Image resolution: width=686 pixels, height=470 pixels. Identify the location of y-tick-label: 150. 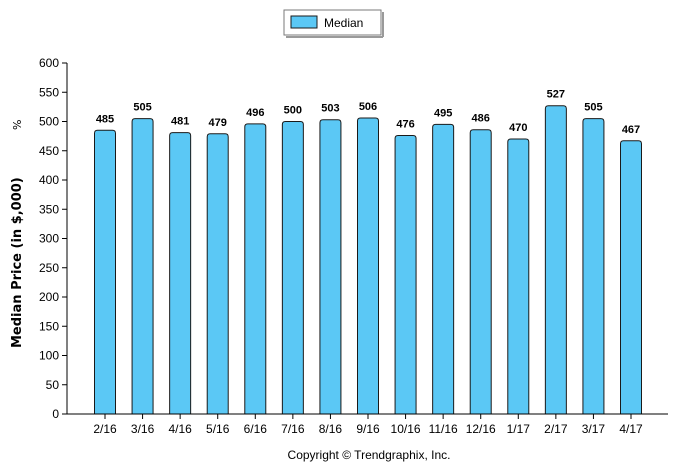
(49, 326).